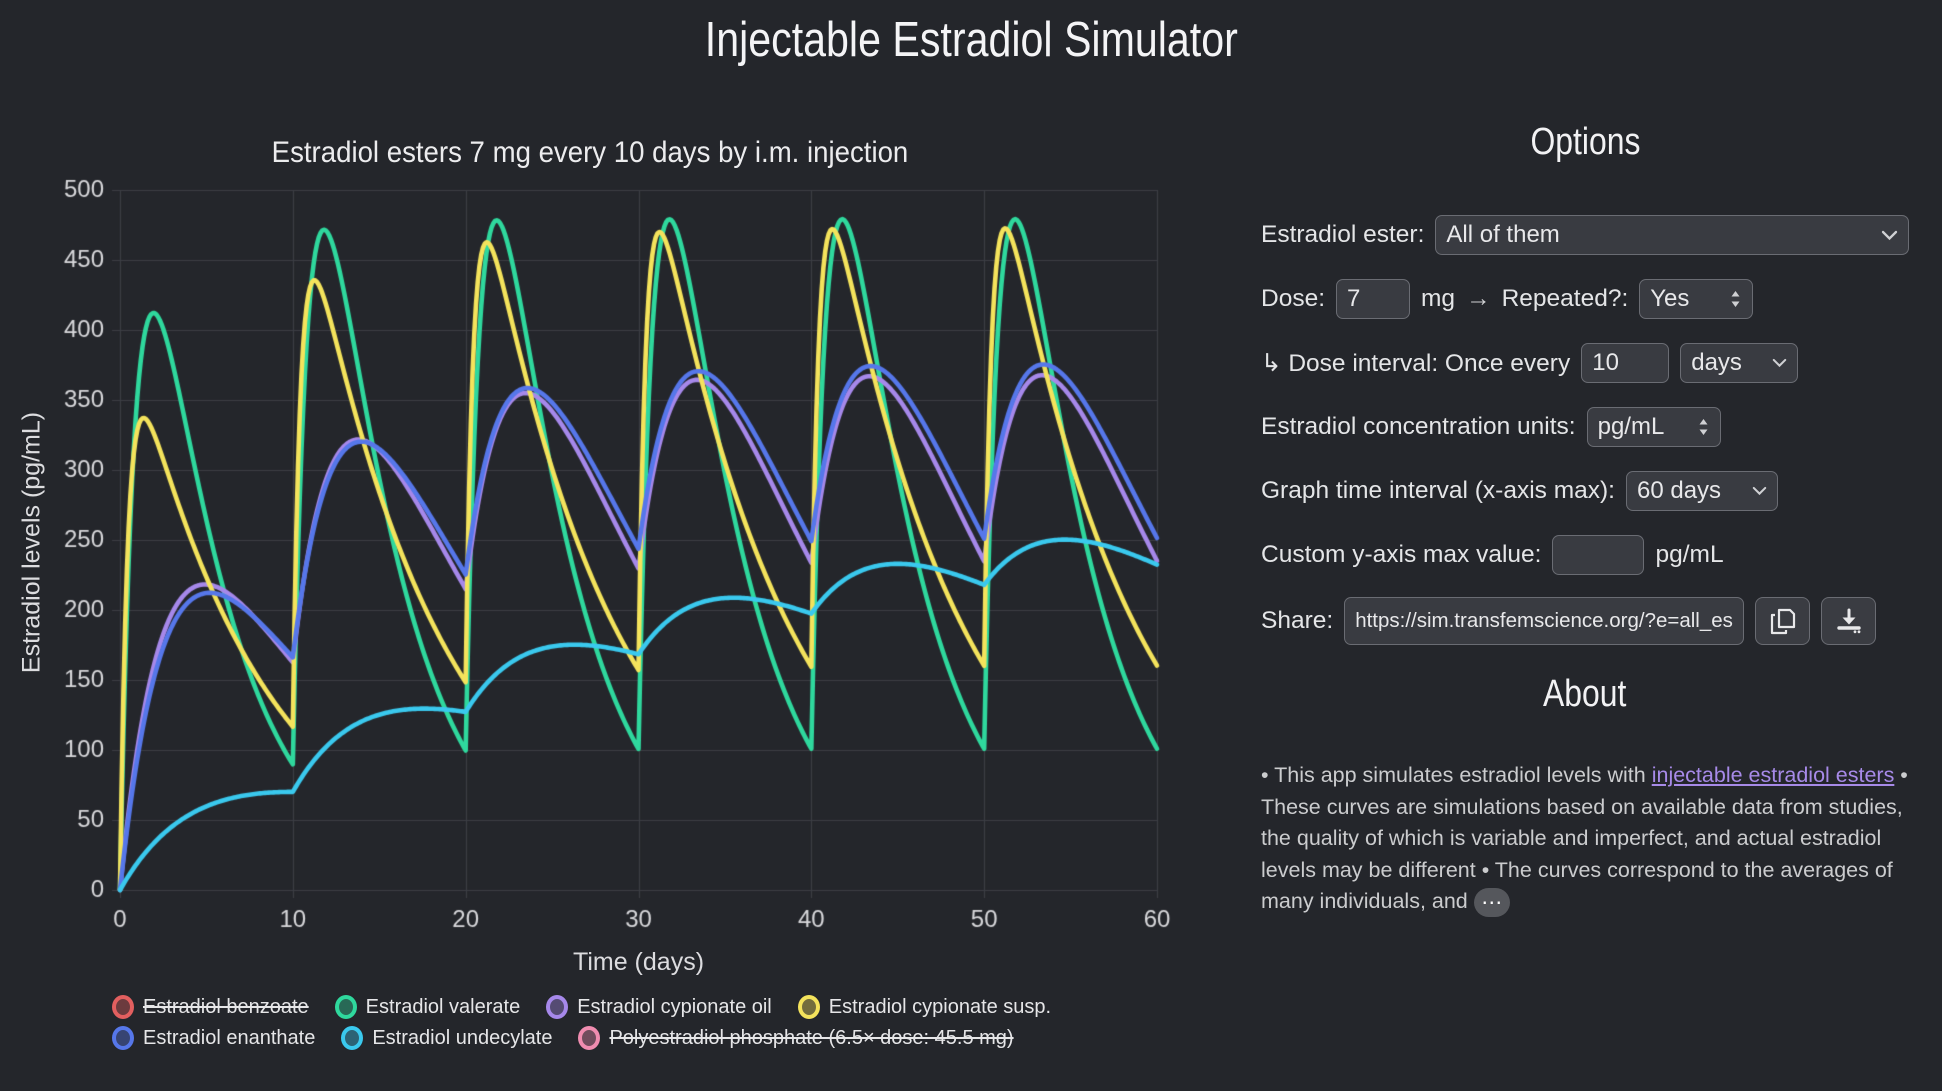 The height and width of the screenshot is (1091, 1942). Describe the element at coordinates (1478, 298) in the screenshot. I see `arrow-glyph: →` at that location.